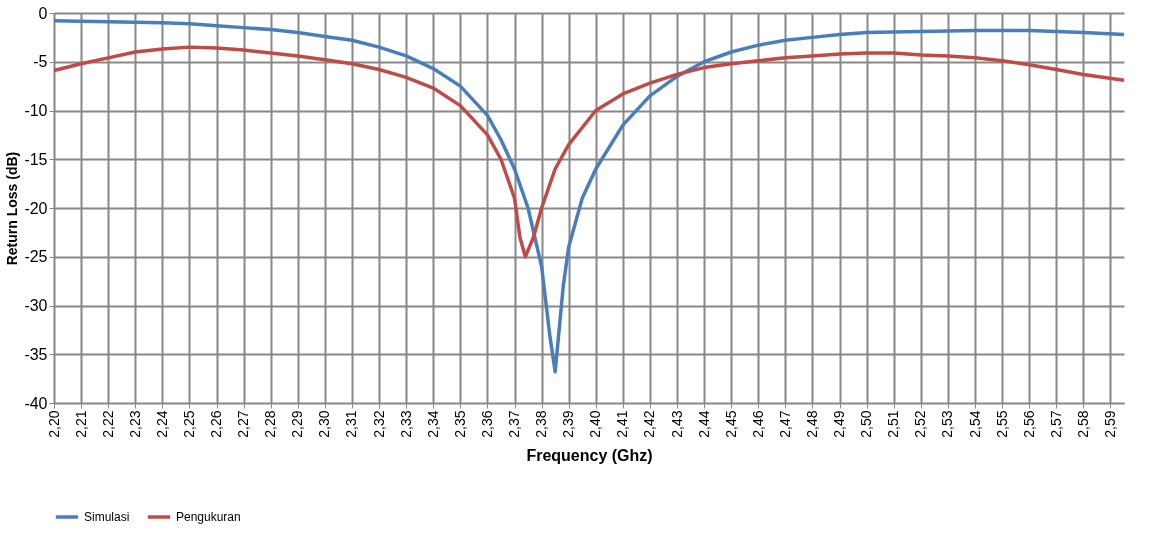 This screenshot has height=556, width=1157. What do you see at coordinates (622, 424) in the screenshot?
I see `x-tick-label: 2,41` at bounding box center [622, 424].